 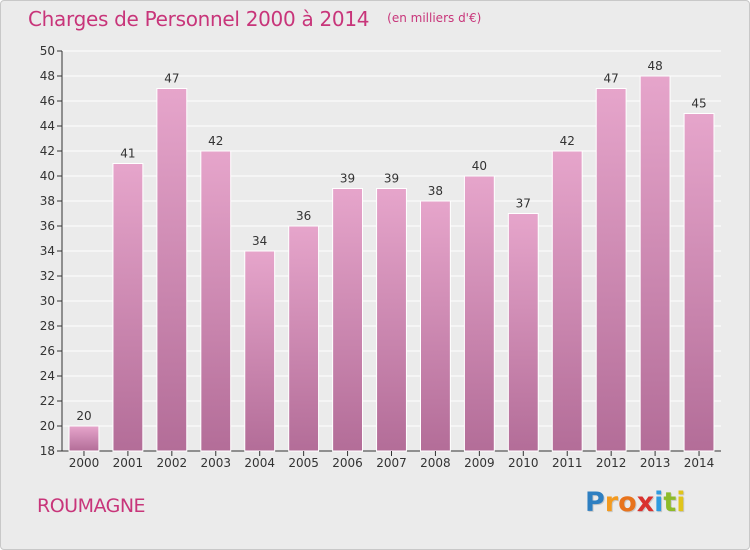 I want to click on bar-2010, so click(x=523, y=332).